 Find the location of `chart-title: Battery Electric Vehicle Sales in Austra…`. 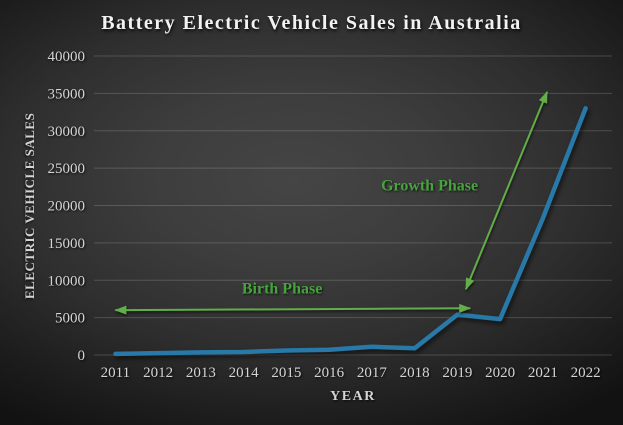

chart-title: Battery Electric Vehicle Sales in Austra… is located at coordinates (311, 23).